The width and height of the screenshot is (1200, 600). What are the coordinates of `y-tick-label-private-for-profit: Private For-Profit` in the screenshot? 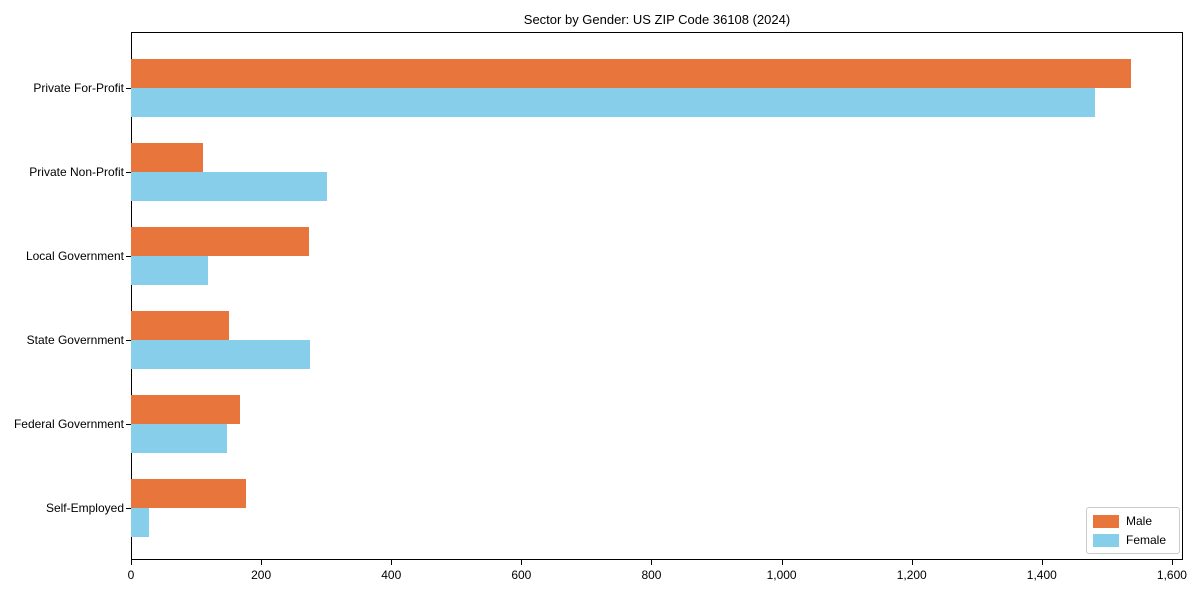 It's located at (78, 88).